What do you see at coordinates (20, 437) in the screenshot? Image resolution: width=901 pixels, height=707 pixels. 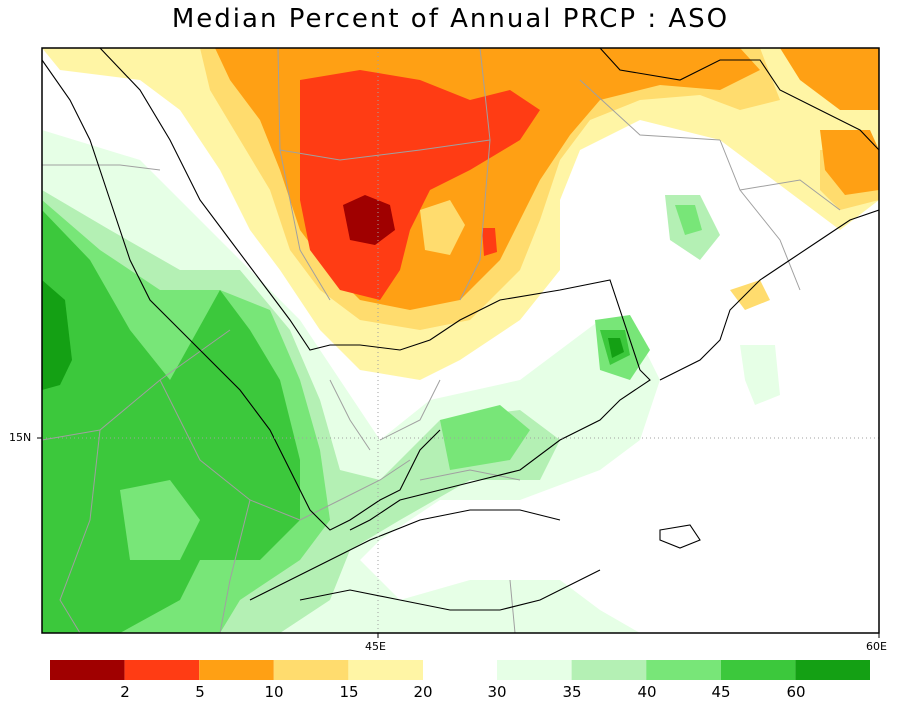 I see `lat-tick-label-15n: 15N` at bounding box center [20, 437].